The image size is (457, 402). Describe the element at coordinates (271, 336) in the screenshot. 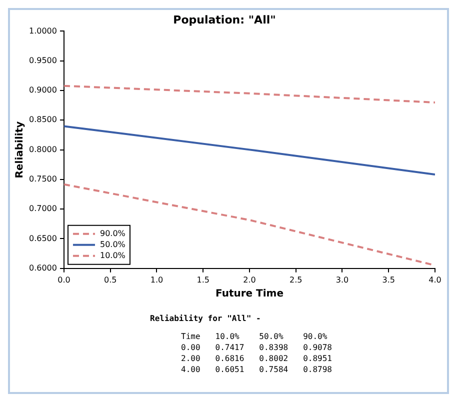

I see `text: 50.0%` at that location.